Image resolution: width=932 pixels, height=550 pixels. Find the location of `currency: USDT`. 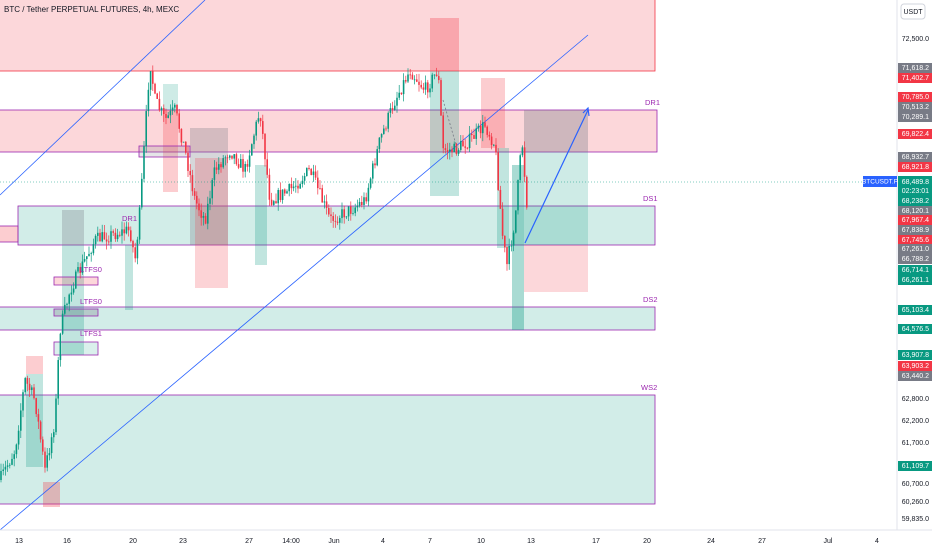

currency: USDT is located at coordinates (913, 12).